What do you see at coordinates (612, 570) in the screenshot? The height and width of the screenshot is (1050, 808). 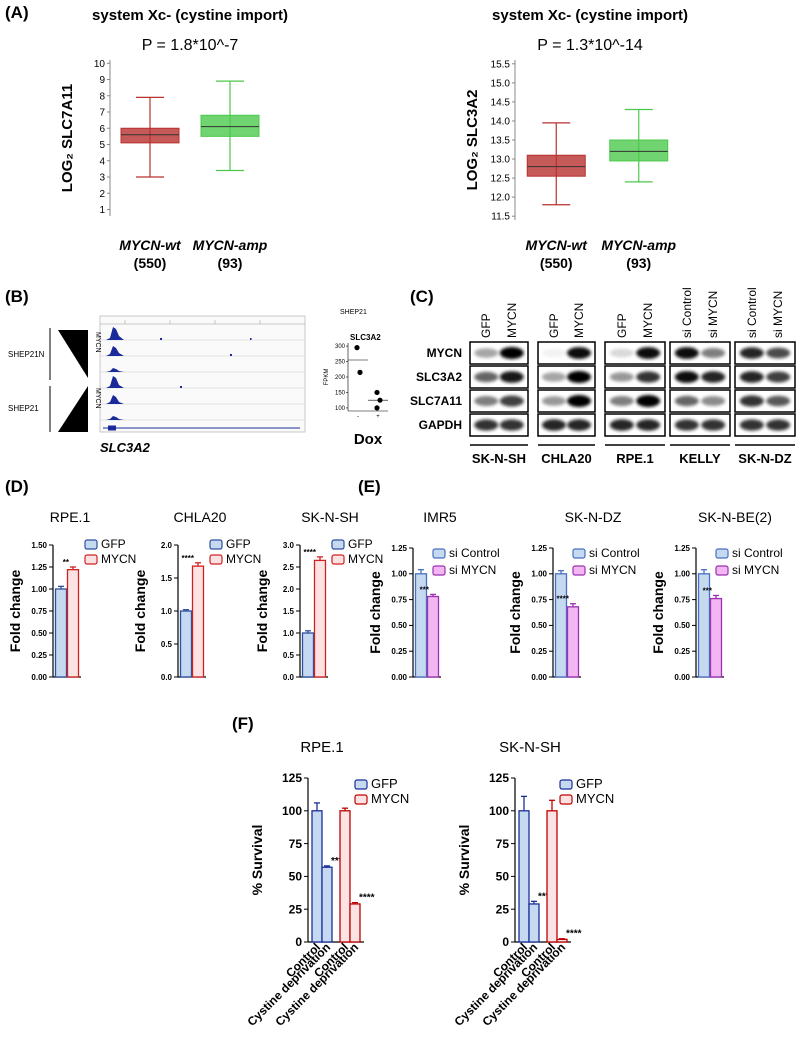 I see `legend-label: si MYCN` at bounding box center [612, 570].